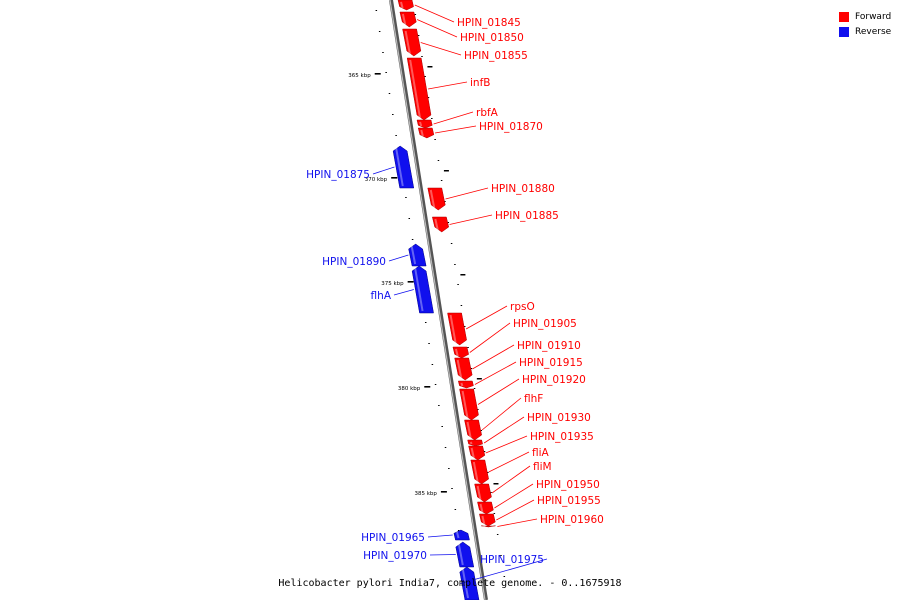 This screenshot has width=900, height=600. Describe the element at coordinates (545, 324) in the screenshot. I see `gene-label: HPIN_01905` at that location.